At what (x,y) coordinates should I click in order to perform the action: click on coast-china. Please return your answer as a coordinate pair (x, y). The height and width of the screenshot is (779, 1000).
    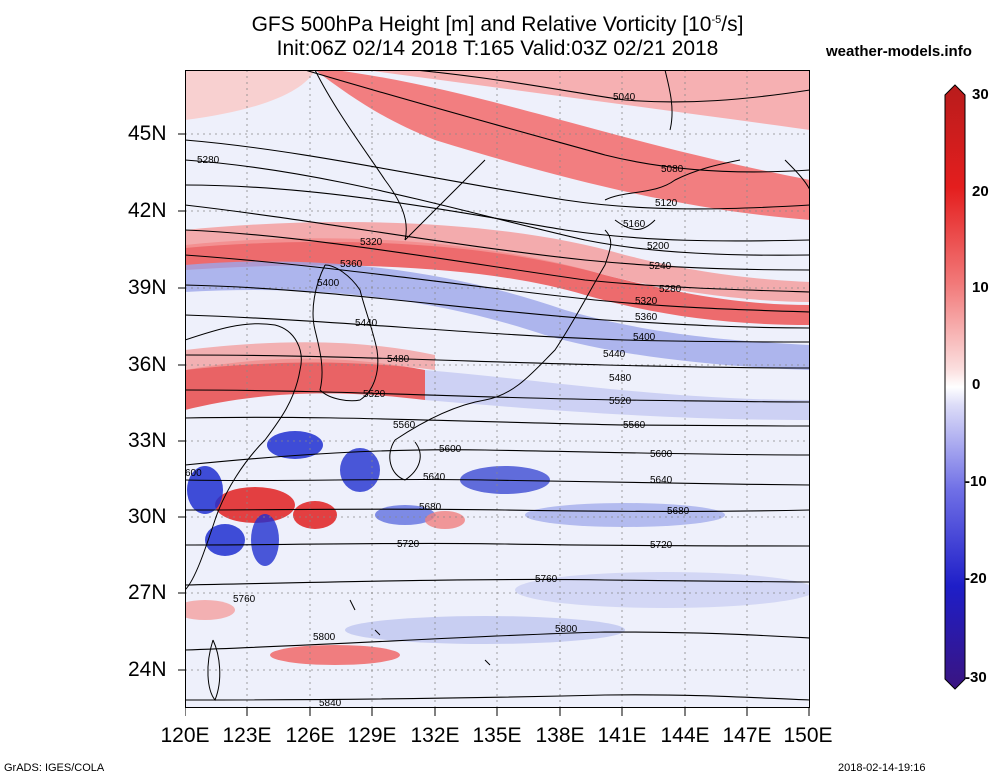
    Looking at the image, I should click on (243, 457).